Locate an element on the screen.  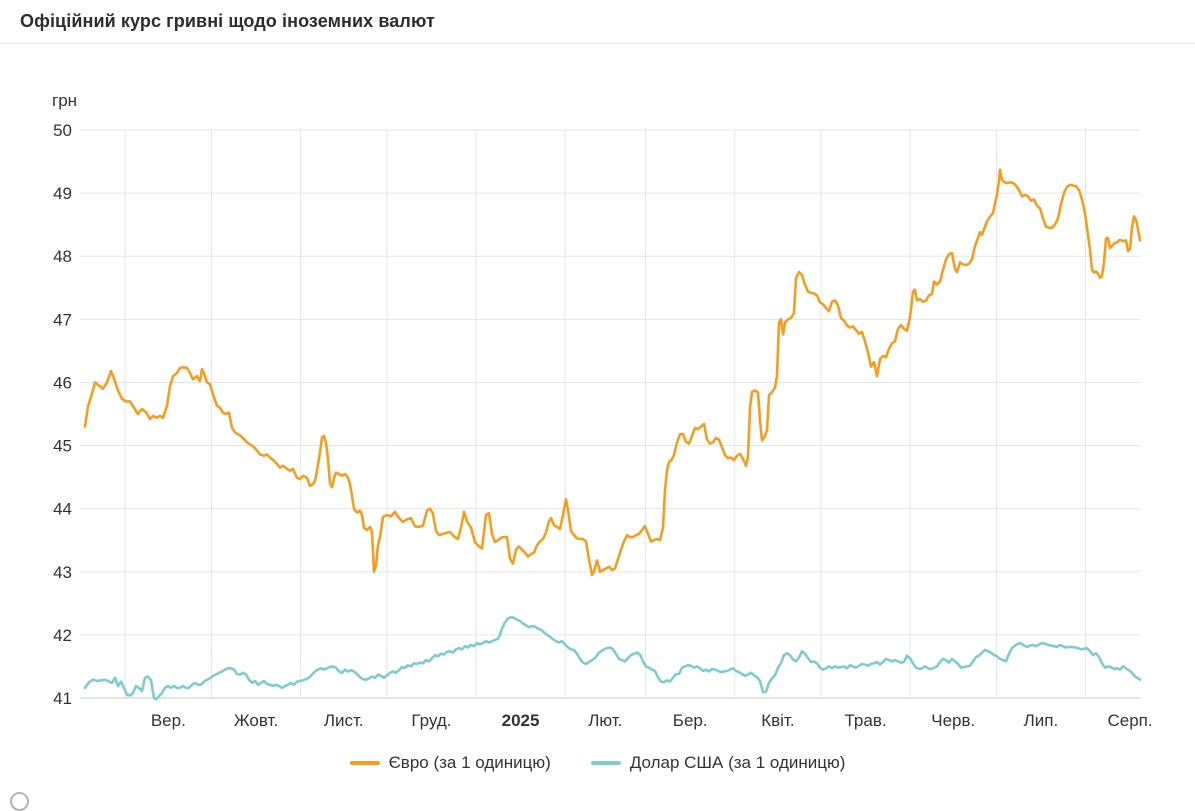
x-tick-label: Бер. is located at coordinates (690, 720).